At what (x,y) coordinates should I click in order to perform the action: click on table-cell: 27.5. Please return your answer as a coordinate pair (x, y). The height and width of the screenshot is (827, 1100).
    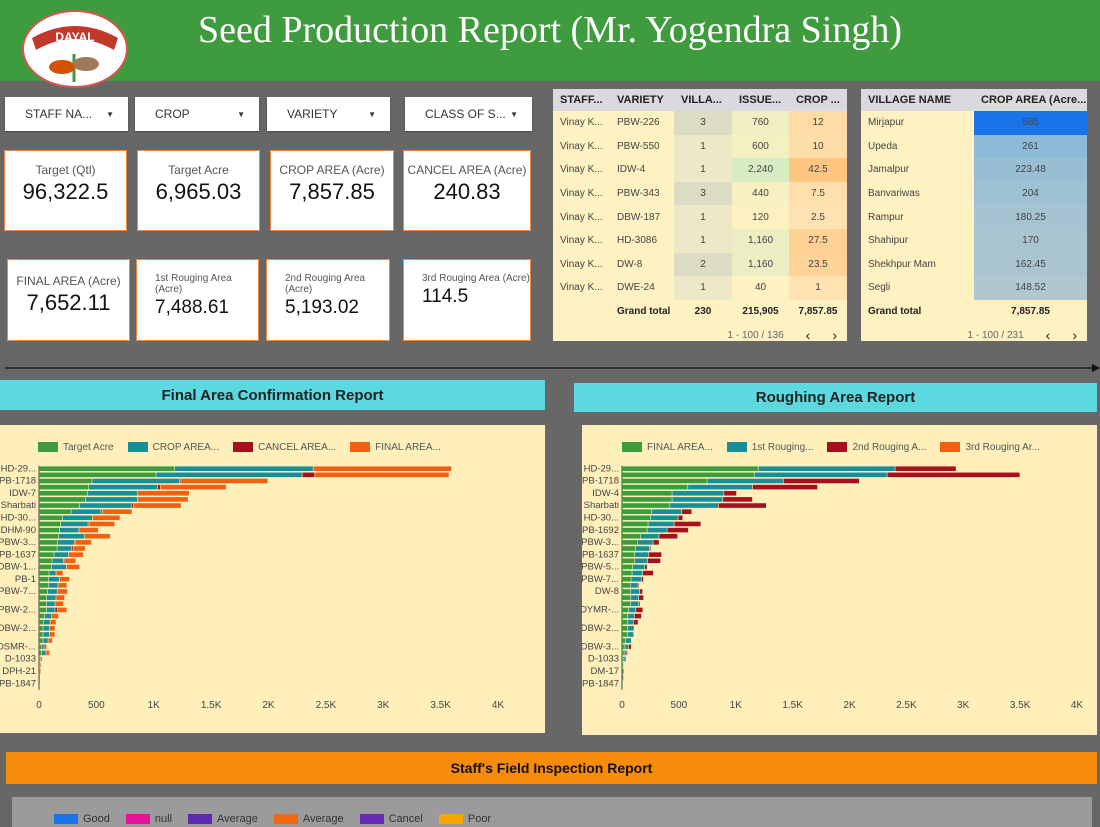
    Looking at the image, I should click on (818, 240).